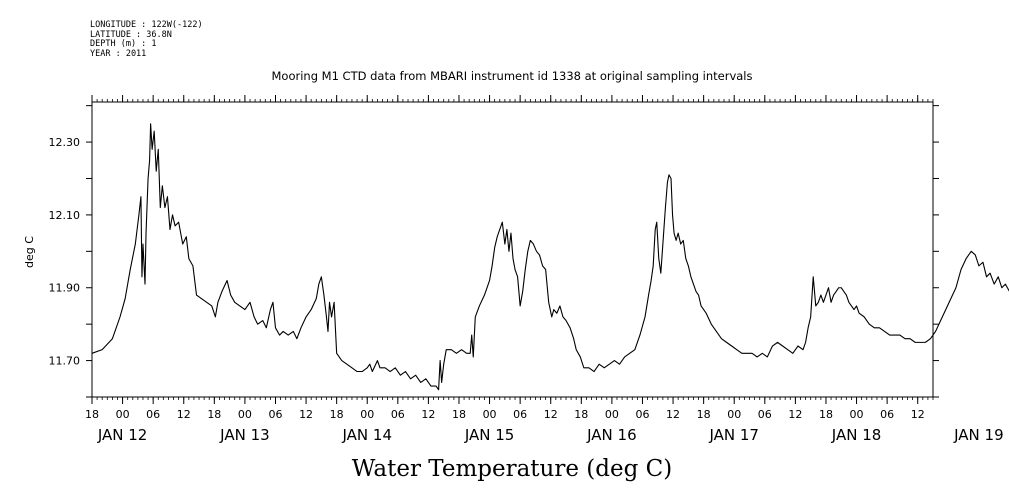 The image size is (1009, 504). Describe the element at coordinates (512, 469) in the screenshot. I see `x-axis-title: Water Temperature (deg C)` at that location.